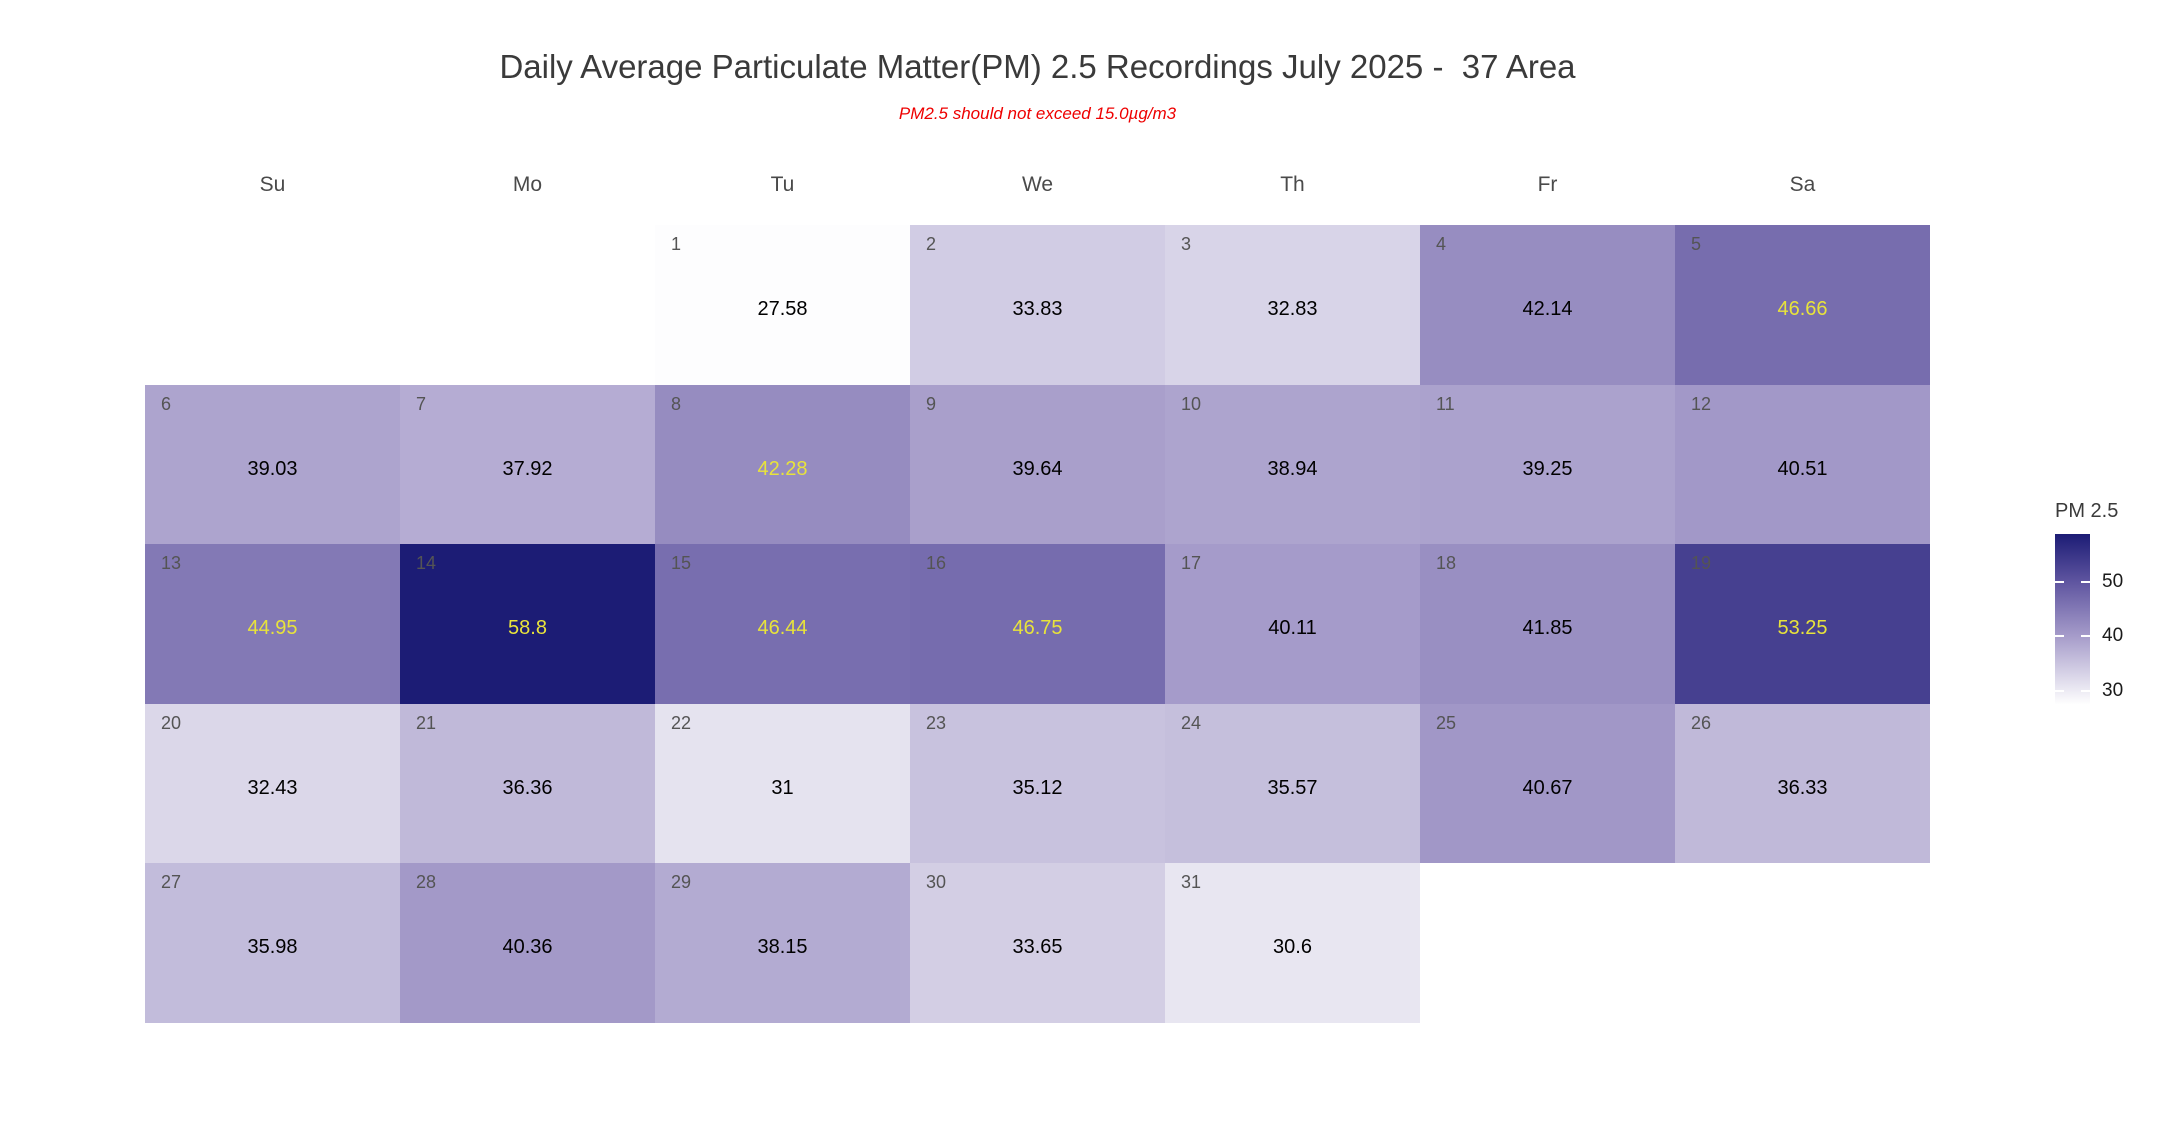 Image resolution: width=2163 pixels, height=1137 pixels. Describe the element at coordinates (426, 722) in the screenshot. I see `day-number: 21` at that location.